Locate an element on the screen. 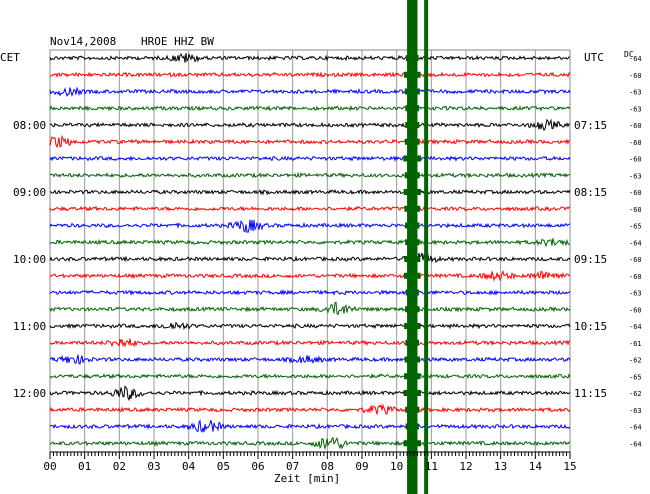  right-time-label: 07:15 is located at coordinates (590, 125).